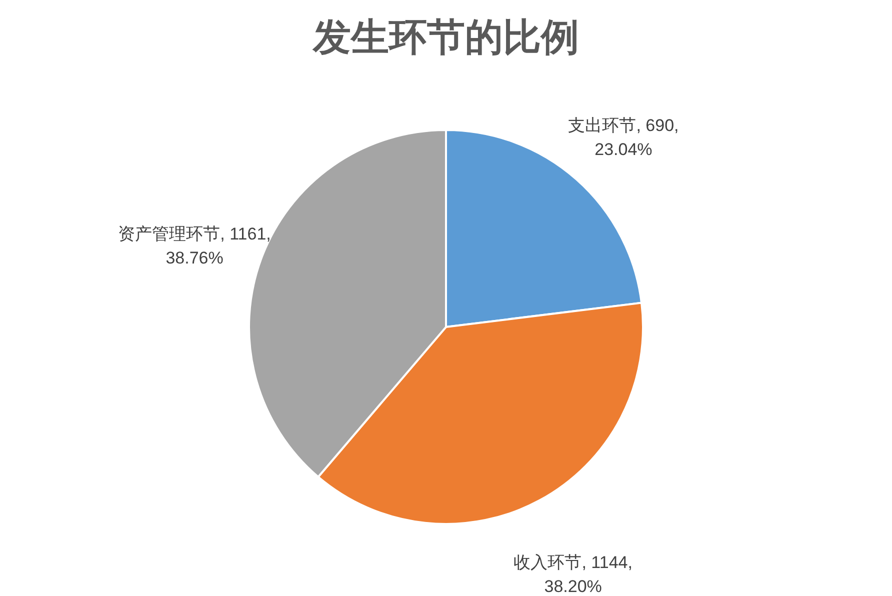 Image resolution: width=892 pixels, height=596 pixels. I want to click on slice-label: 资产管理环节, 1161, 38.76%, so click(194, 246).